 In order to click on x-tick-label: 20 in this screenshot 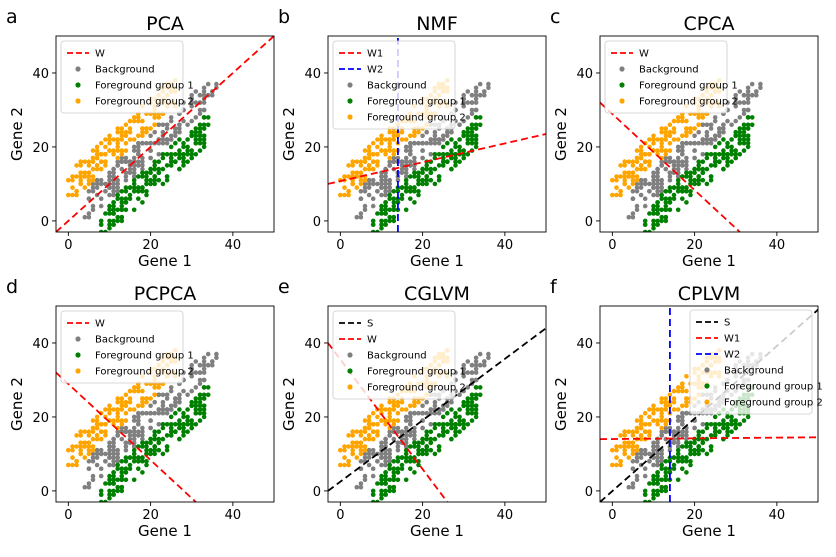, I will do `click(422, 515)`.